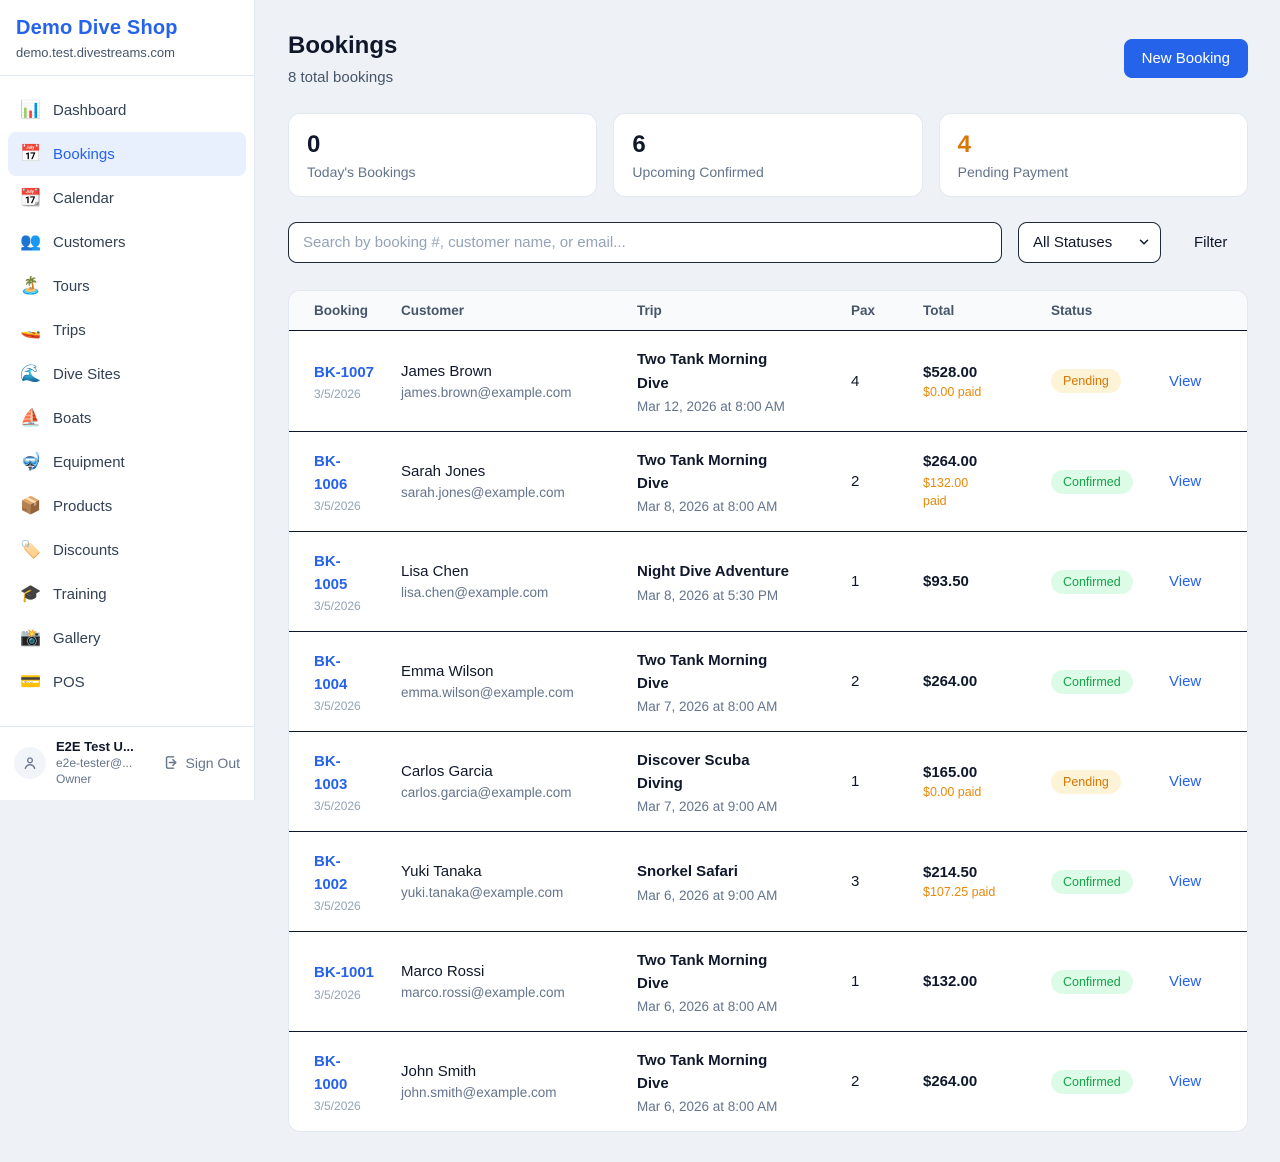 The height and width of the screenshot is (1162, 1280). I want to click on paid-amount: $107.25 paid, so click(959, 892).